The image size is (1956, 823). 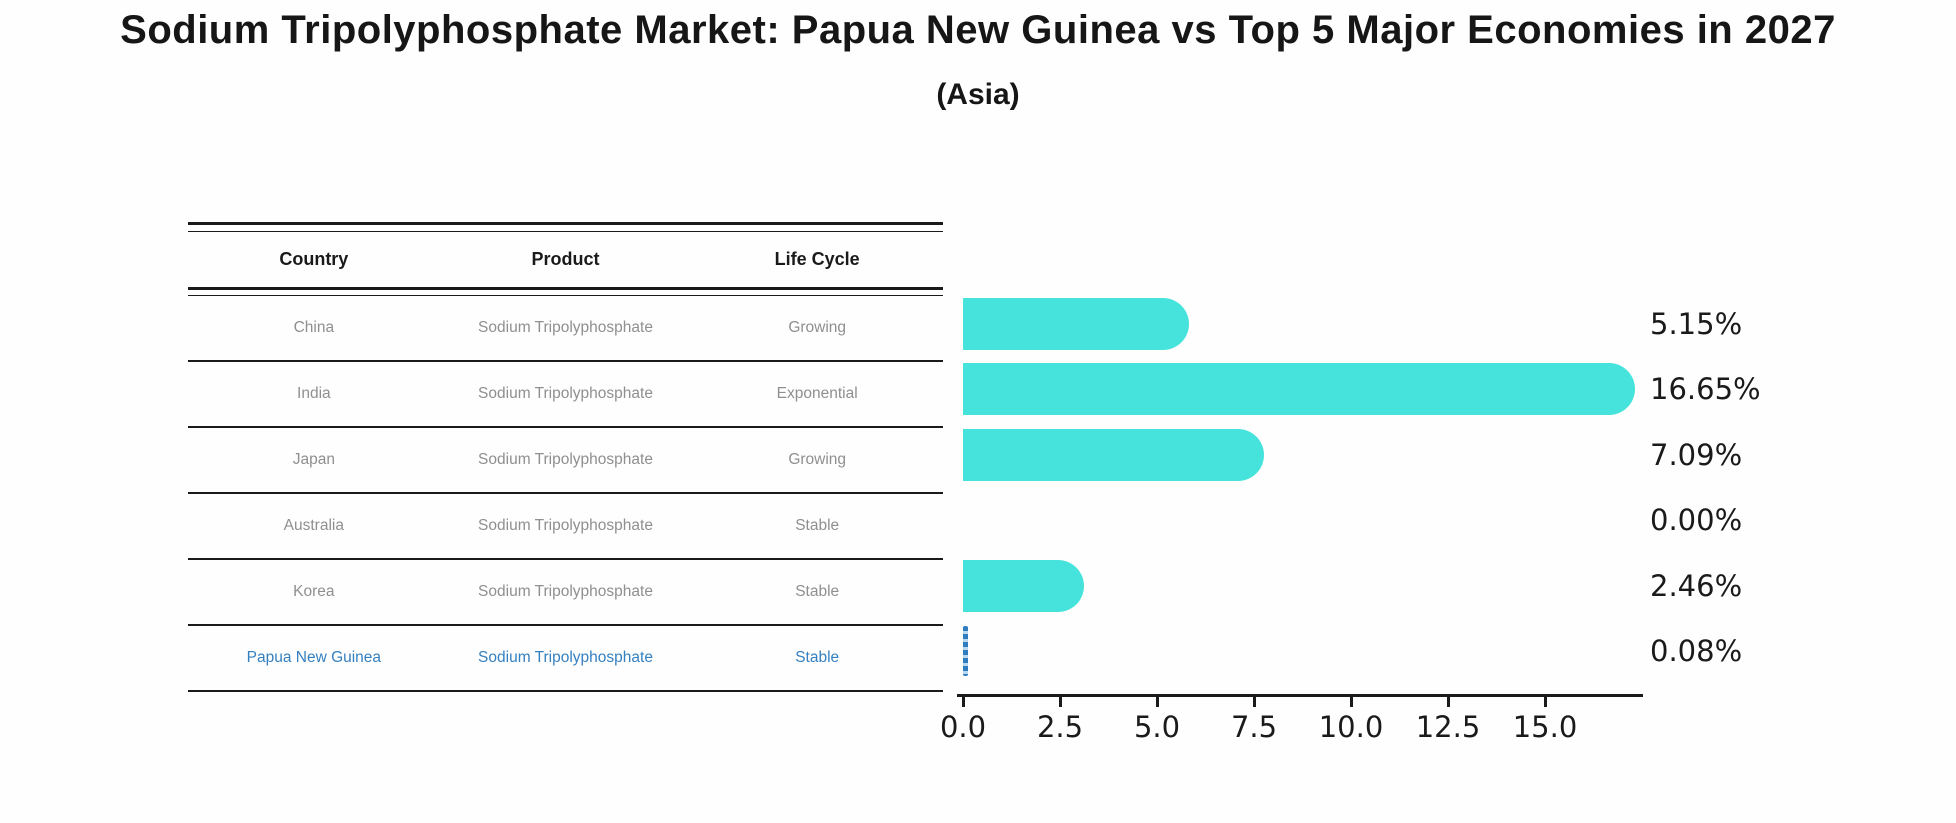 I want to click on table-header-rule, so click(x=565, y=293).